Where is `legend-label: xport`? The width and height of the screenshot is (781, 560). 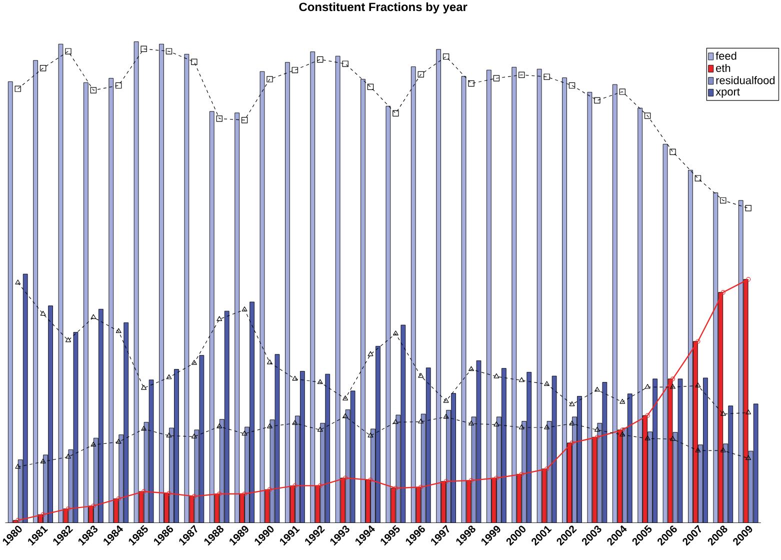 legend-label: xport is located at coordinates (728, 93).